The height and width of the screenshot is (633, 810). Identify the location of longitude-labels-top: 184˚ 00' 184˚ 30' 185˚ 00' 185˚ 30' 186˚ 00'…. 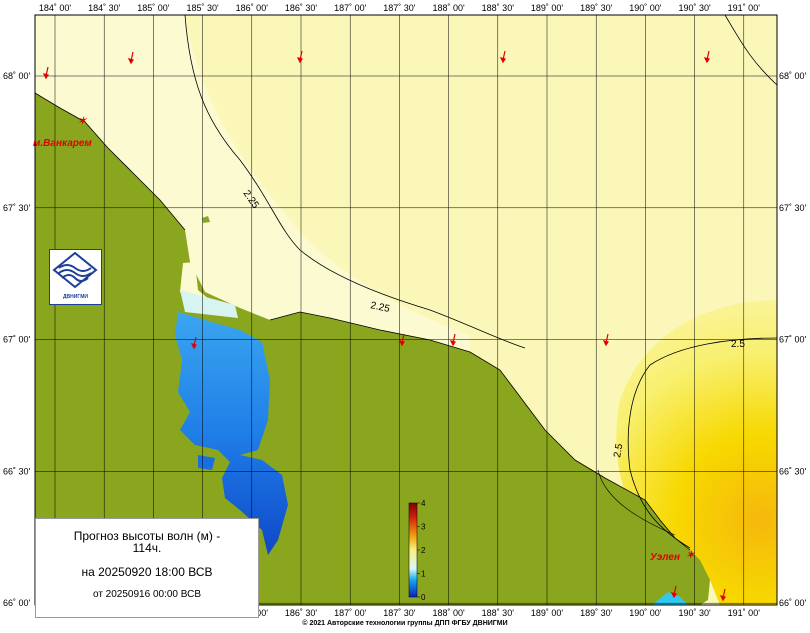
(399, 8).